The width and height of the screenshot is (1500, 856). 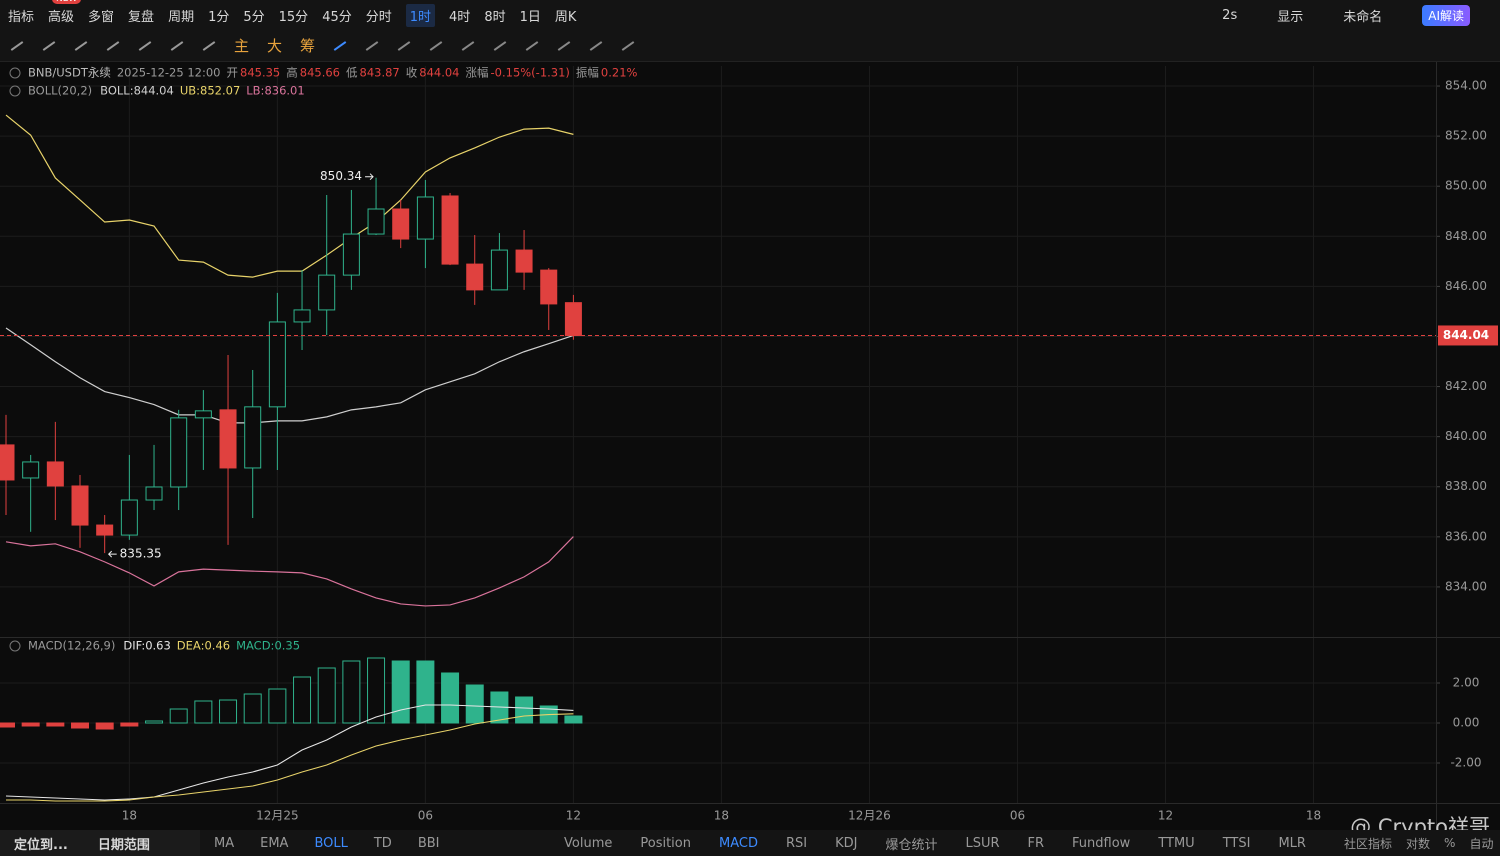 I want to click on legend-label: DEA:, so click(x=191, y=646).